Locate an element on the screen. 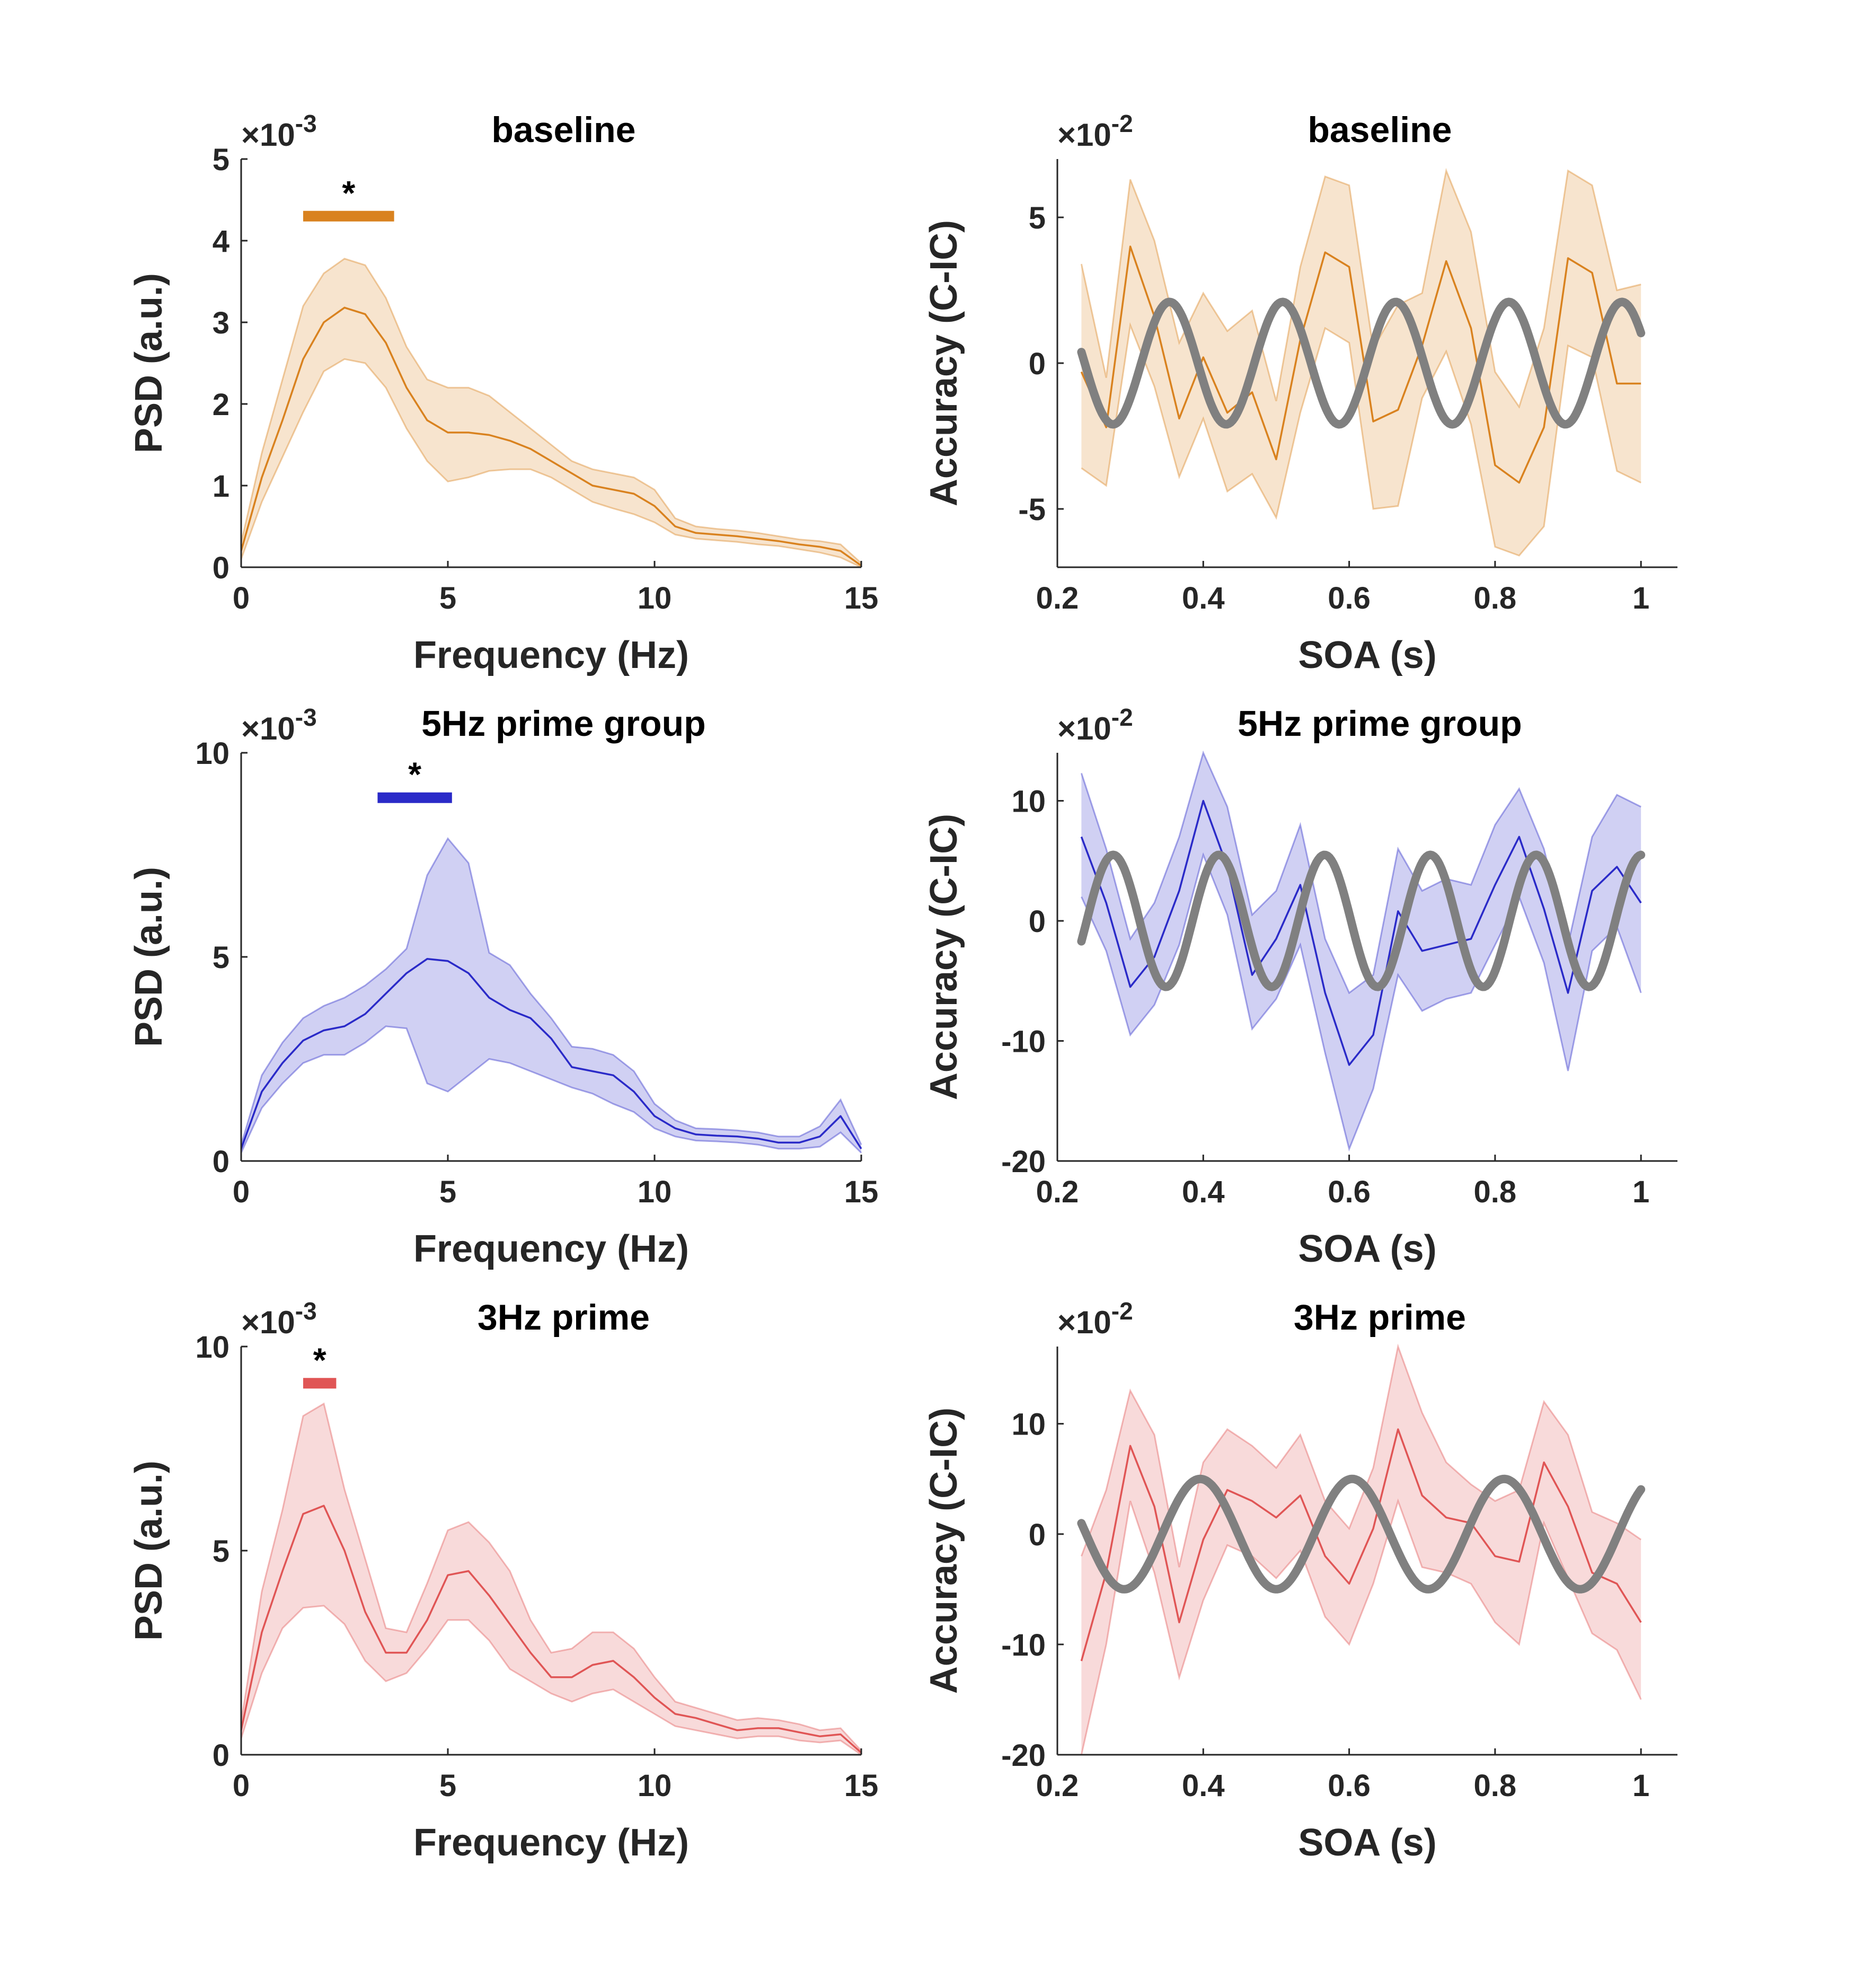 This screenshot has width=1855, height=1988. y-tick-label: 10 is located at coordinates (1028, 802).